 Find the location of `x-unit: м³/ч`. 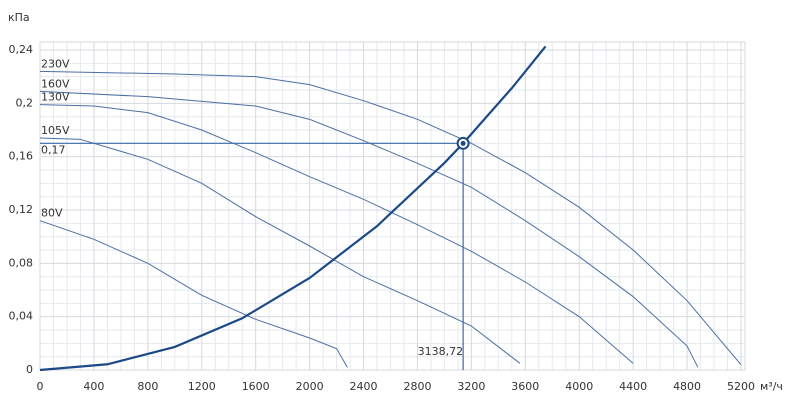

x-unit: м³/ч is located at coordinates (771, 386).